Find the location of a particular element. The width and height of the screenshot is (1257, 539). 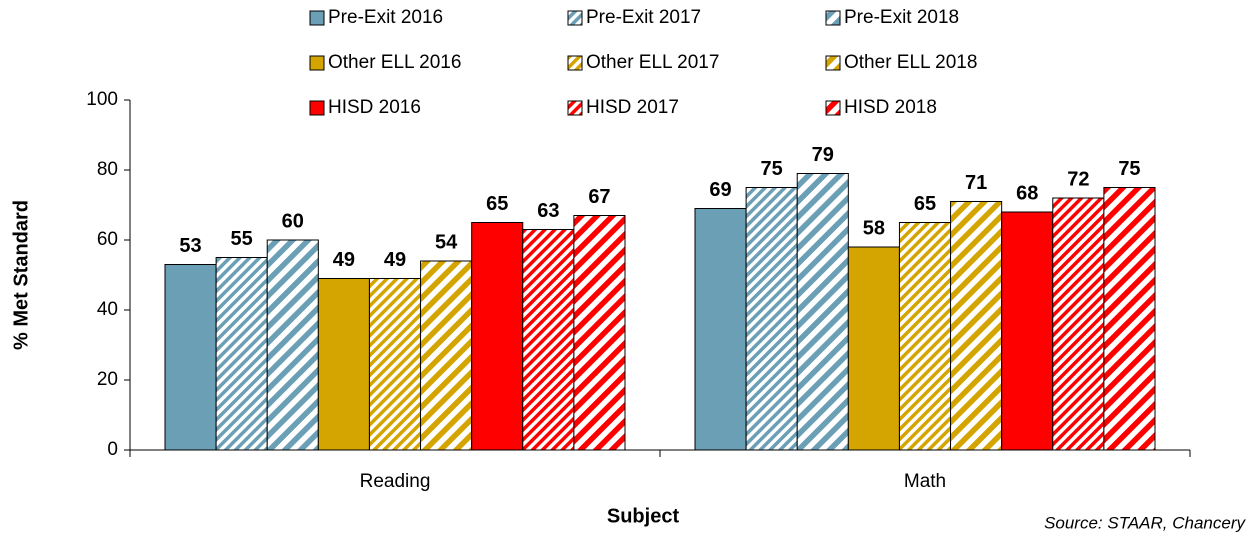

data-label: 53 is located at coordinates (190, 246).